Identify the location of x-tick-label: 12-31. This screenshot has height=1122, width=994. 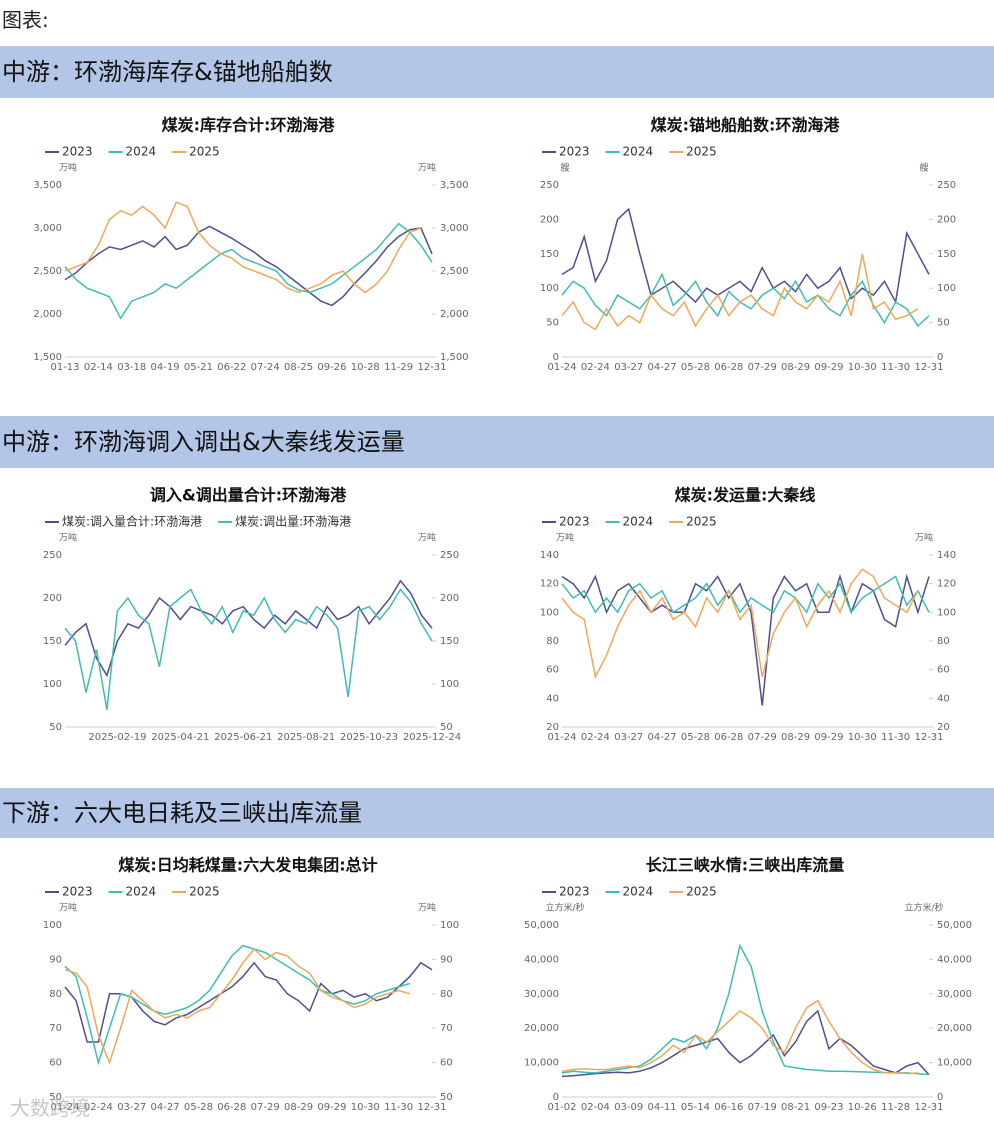
(431, 367).